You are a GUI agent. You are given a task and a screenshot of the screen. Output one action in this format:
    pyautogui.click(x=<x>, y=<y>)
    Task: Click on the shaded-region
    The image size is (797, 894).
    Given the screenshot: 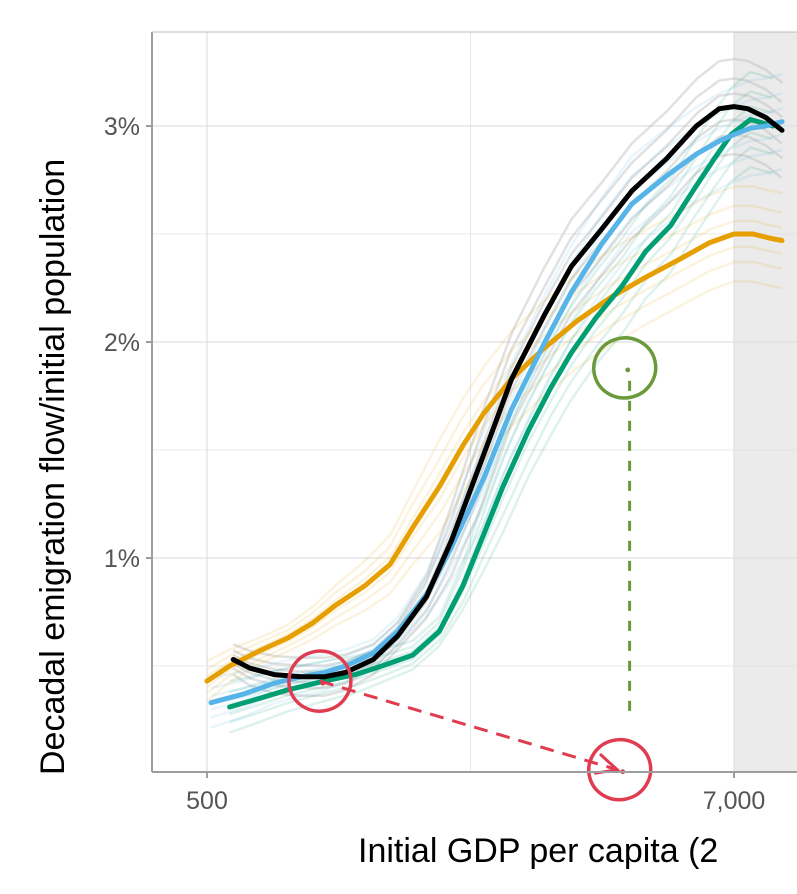 What is the action you would take?
    pyautogui.click(x=765, y=402)
    